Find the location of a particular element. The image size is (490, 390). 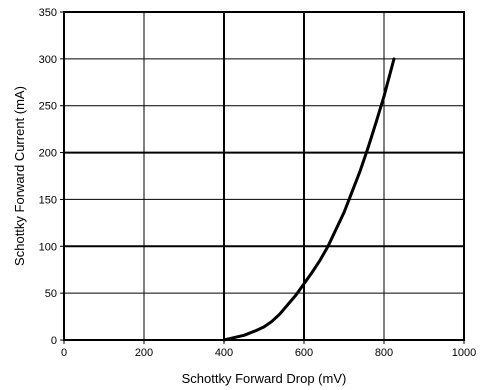

y-tick-label: 200 is located at coordinates (48, 154).